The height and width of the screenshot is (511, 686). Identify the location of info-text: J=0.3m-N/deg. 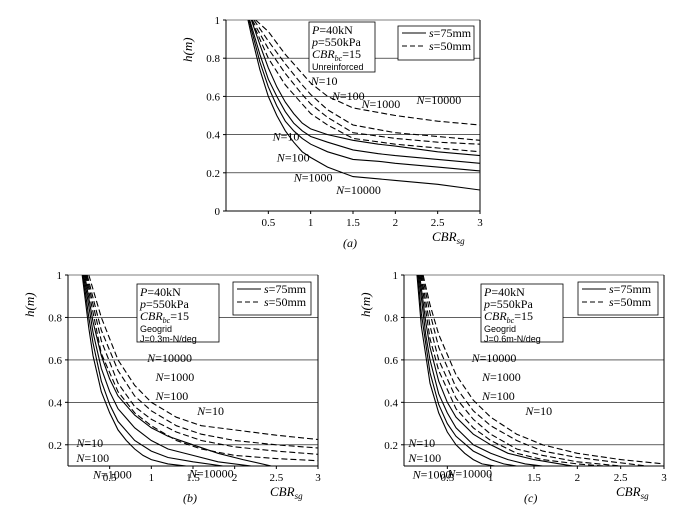
(168, 339).